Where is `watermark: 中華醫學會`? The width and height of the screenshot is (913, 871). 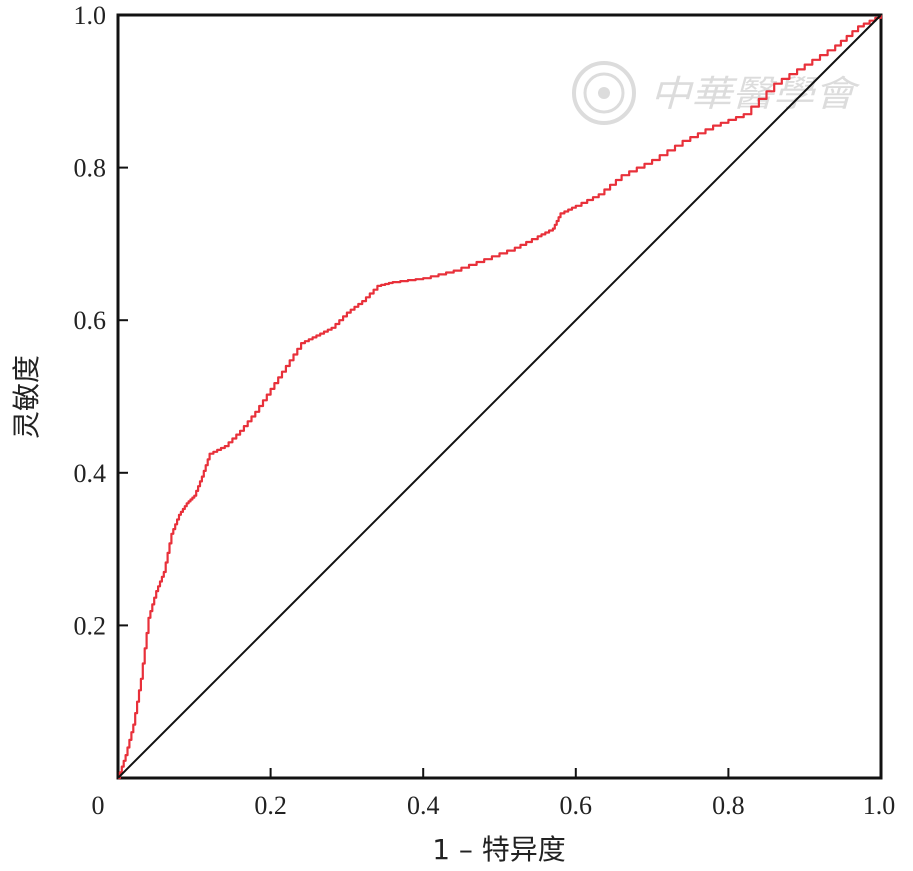 watermark: 中華醫學會 is located at coordinates (716, 93).